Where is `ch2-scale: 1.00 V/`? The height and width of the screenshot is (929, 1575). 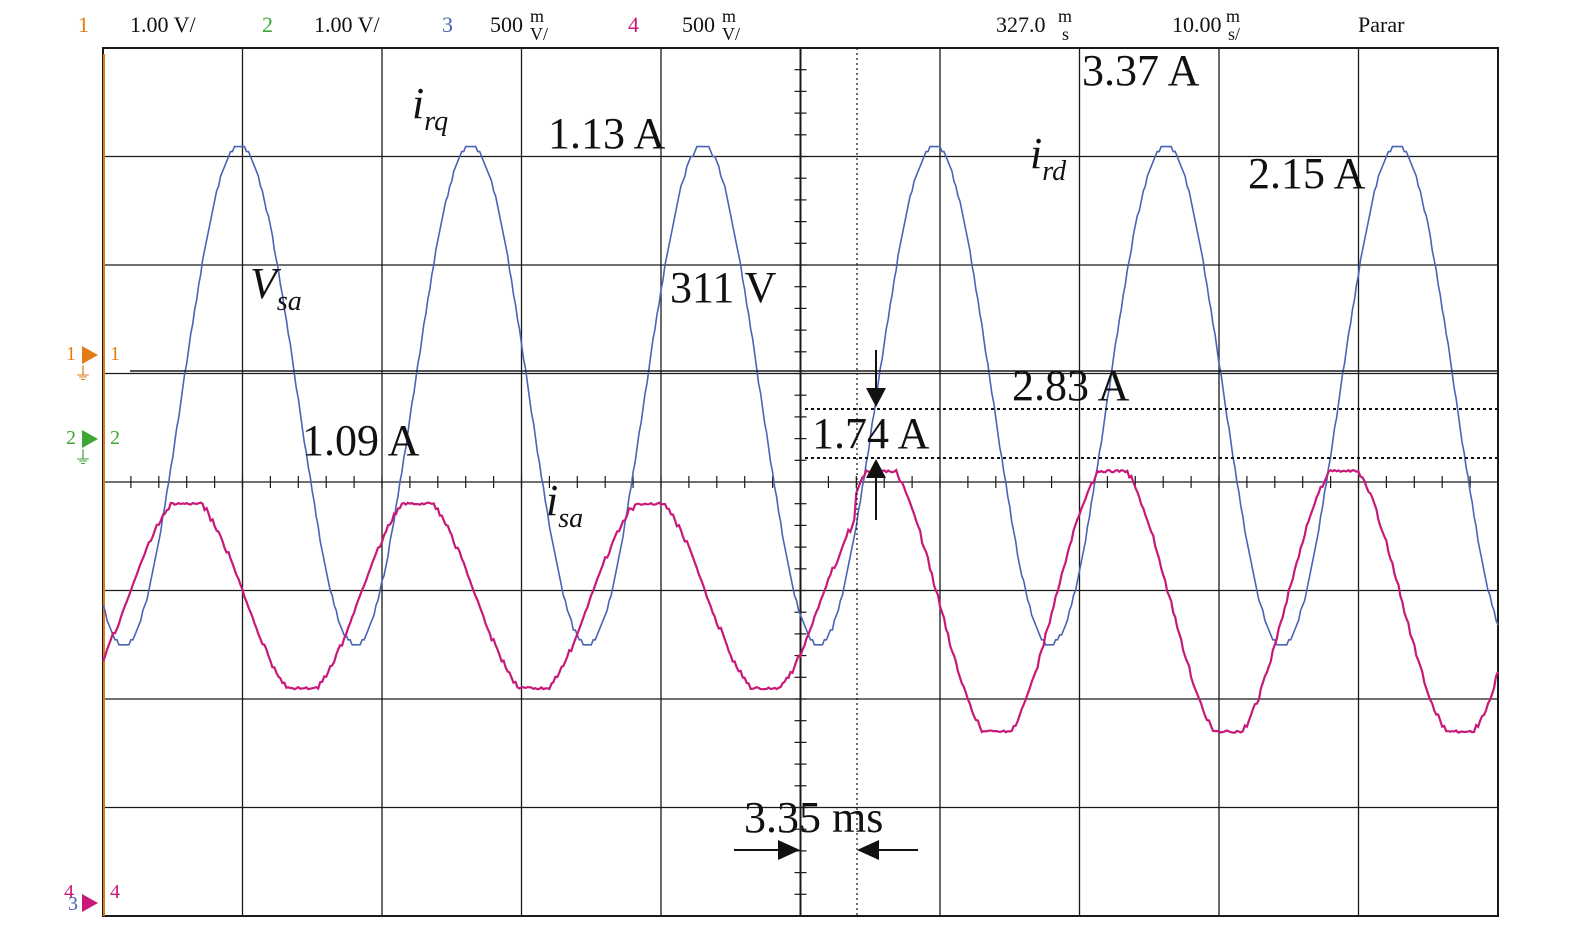
ch2-scale: 1.00 V/ is located at coordinates (347, 24).